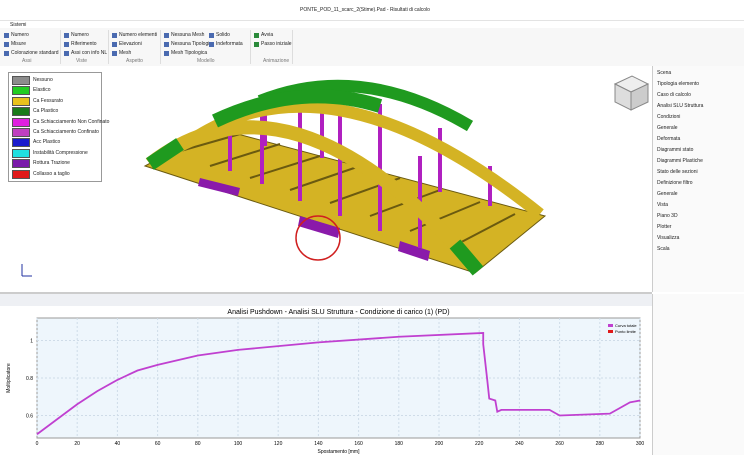 The image size is (744, 457). Describe the element at coordinates (675, 150) in the screenshot. I see `panel-item: Diagrammi stato` at that location.